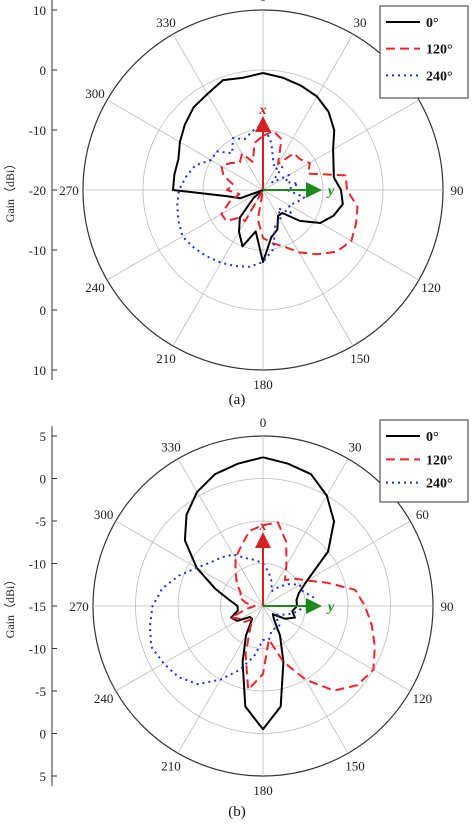 The width and height of the screenshot is (474, 827). I want to click on panel-caption: (b), so click(237, 812).